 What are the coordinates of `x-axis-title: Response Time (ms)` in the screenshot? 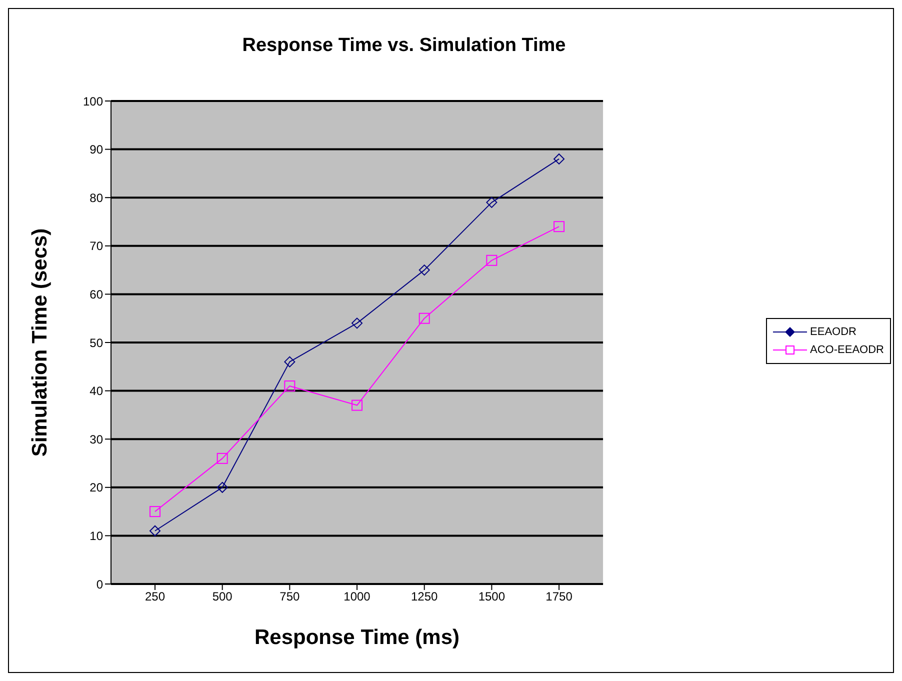 It's located at (357, 637).